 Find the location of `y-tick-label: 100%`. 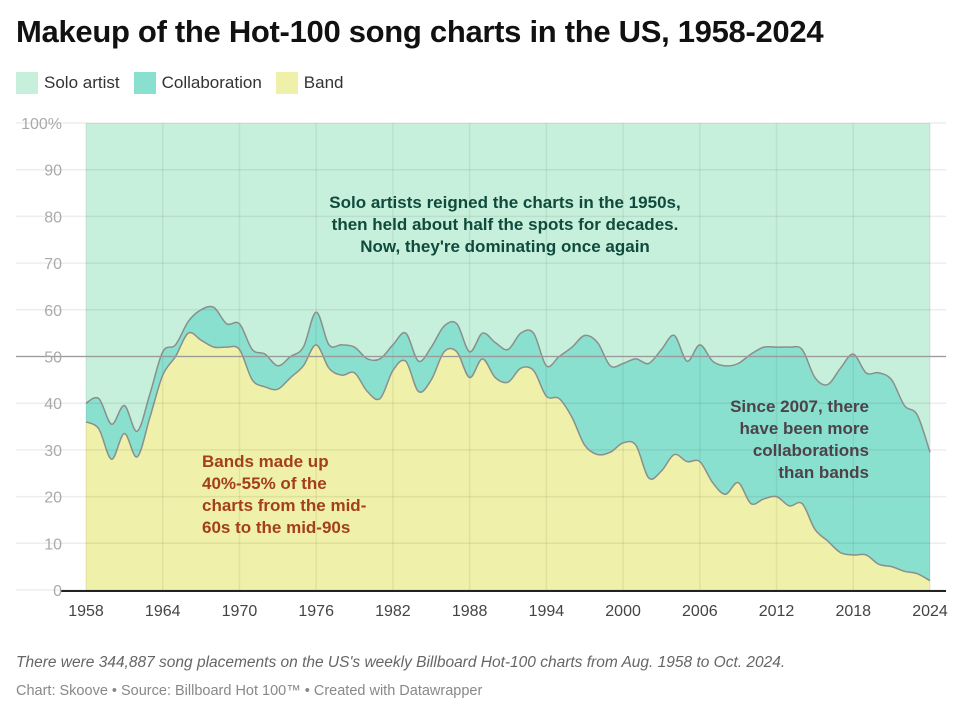

y-tick-label: 100% is located at coordinates (41, 124).